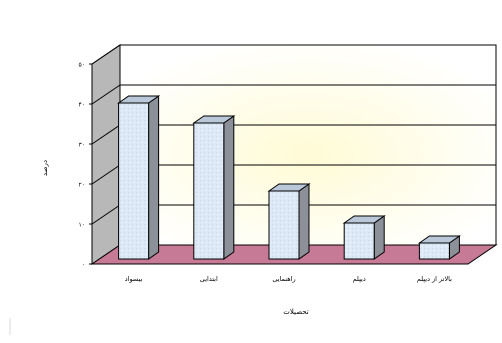 The height and width of the screenshot is (343, 502). Describe the element at coordinates (82, 145) in the screenshot. I see `y-tick-label: ۳۰` at that location.